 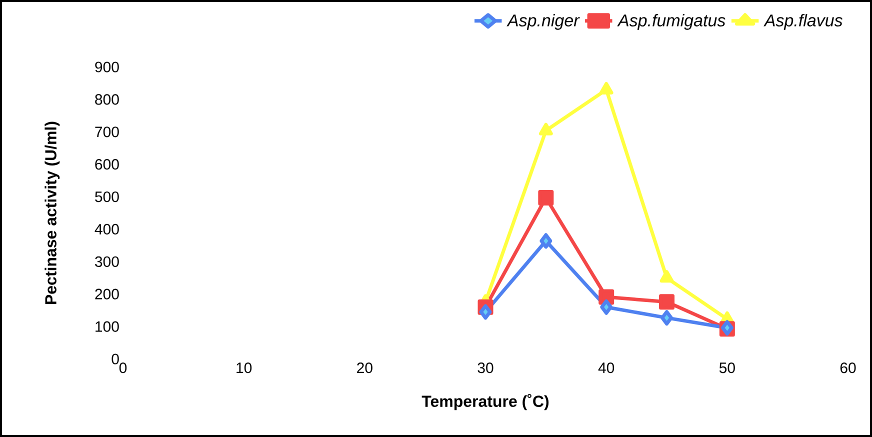 What do you see at coordinates (543, 22) in the screenshot?
I see `legend-label: Asp.niger` at bounding box center [543, 22].